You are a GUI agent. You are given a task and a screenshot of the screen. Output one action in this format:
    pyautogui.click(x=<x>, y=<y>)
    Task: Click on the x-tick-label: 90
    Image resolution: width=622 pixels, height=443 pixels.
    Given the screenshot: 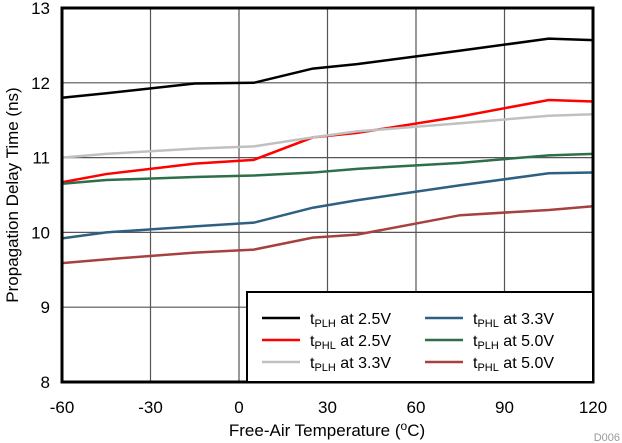 What is the action you would take?
    pyautogui.click(x=504, y=407)
    